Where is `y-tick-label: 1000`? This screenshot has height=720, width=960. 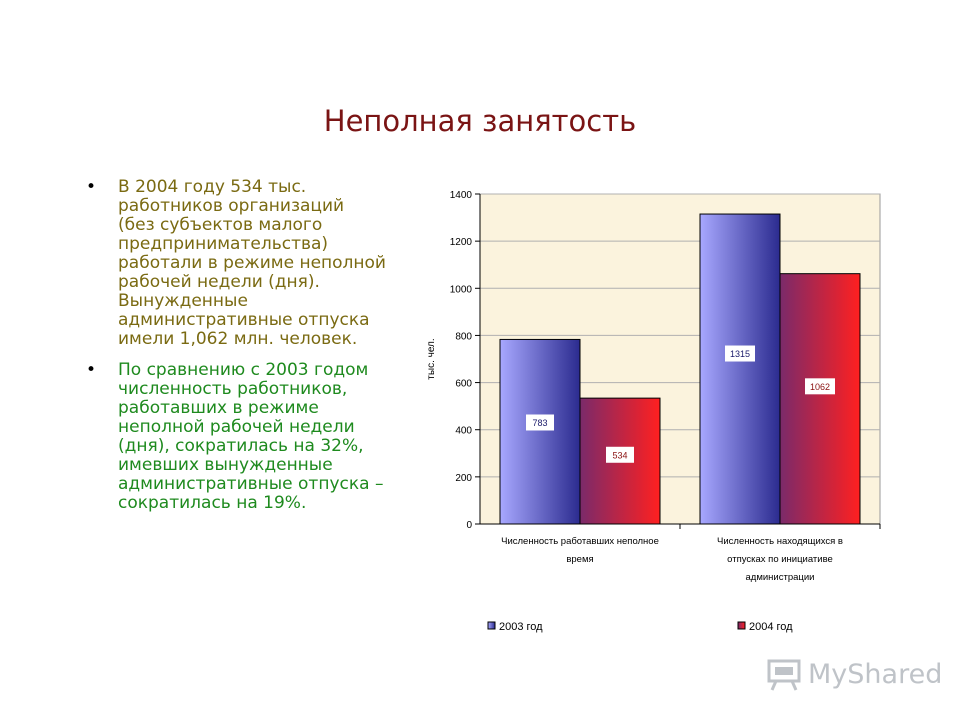
y-tick-label: 1000 is located at coordinates (461, 289).